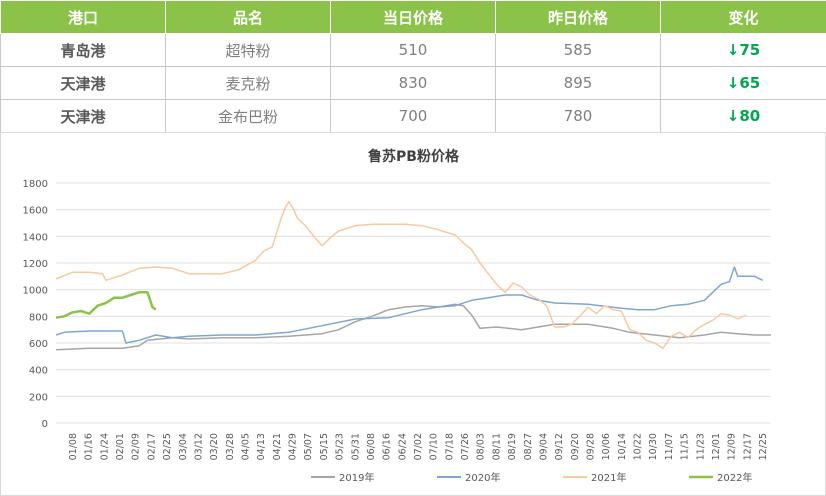 The height and width of the screenshot is (496, 826). What do you see at coordinates (734, 477) in the screenshot?
I see `legend-label: 2022年` at bounding box center [734, 477].